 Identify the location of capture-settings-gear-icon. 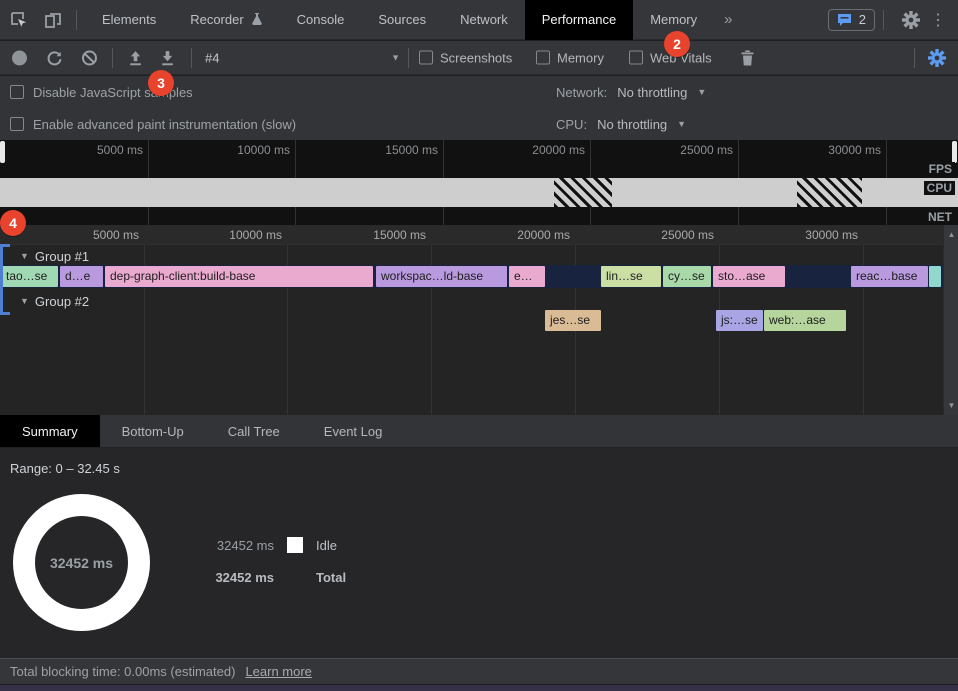
(937, 57).